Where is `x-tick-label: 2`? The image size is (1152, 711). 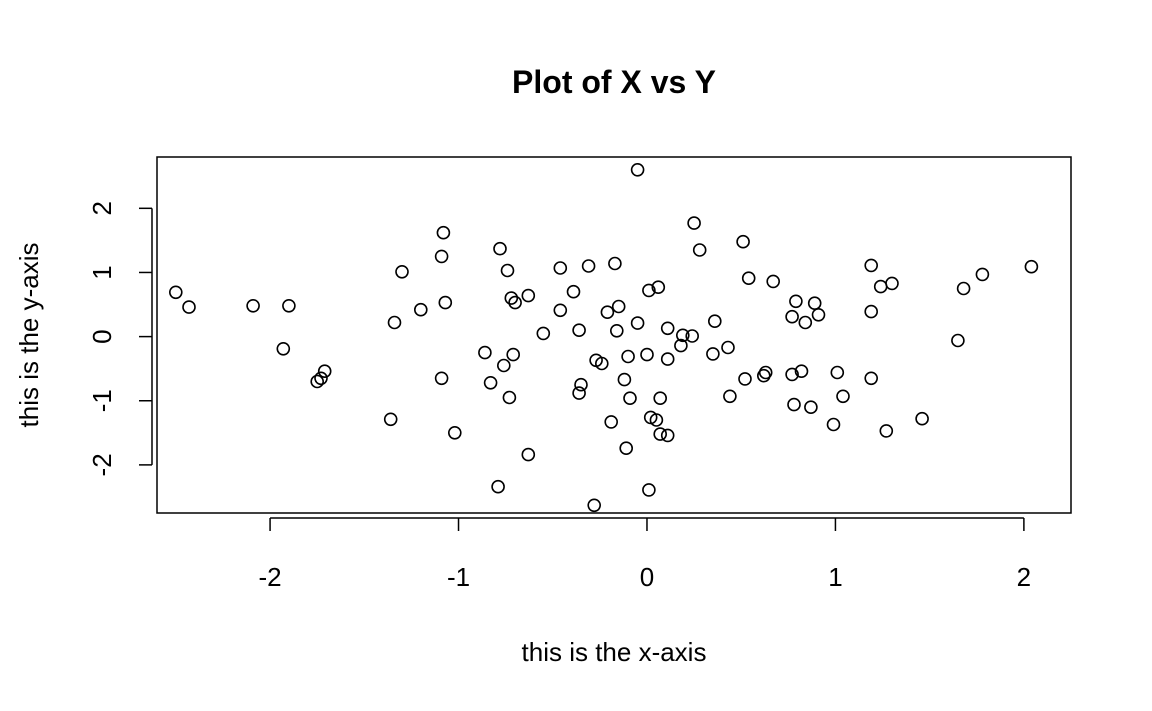 x-tick-label: 2 is located at coordinates (1024, 577).